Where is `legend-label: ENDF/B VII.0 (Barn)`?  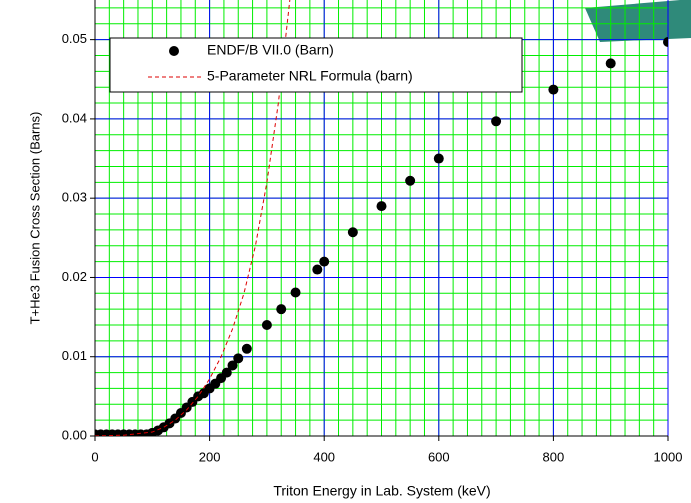 legend-label: ENDF/B VII.0 (Barn) is located at coordinates (270, 50).